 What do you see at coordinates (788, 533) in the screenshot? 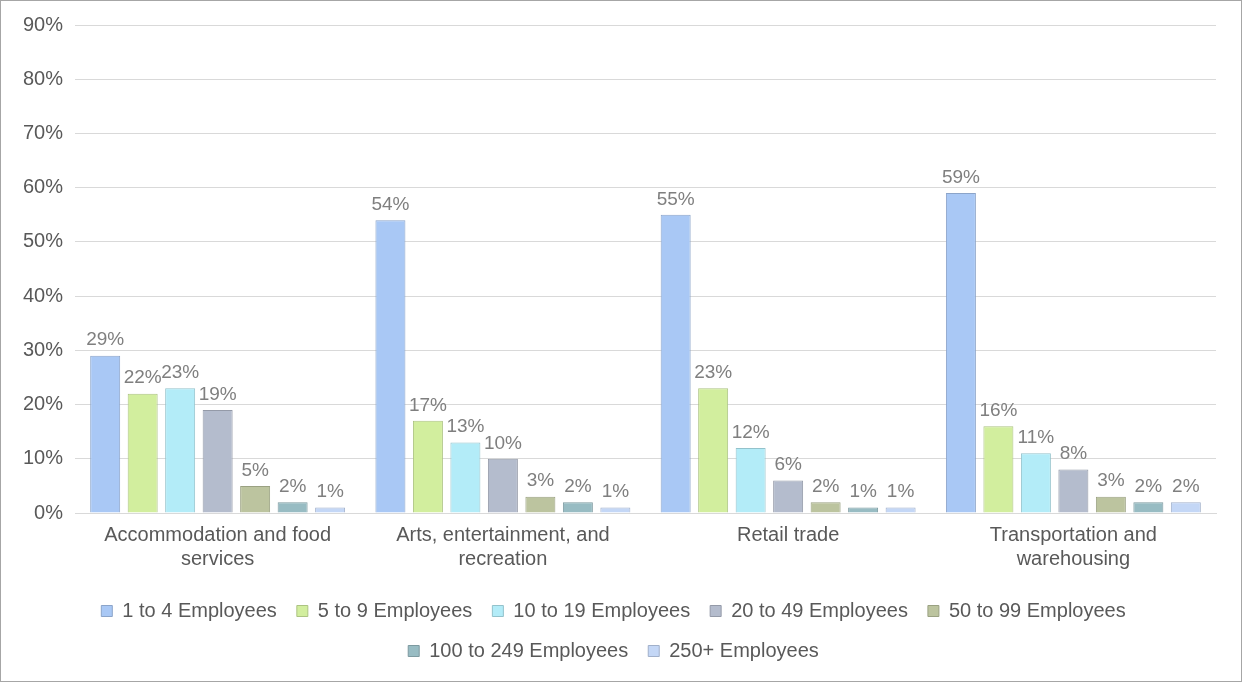
I see `x-tick-label: Retail trade` at bounding box center [788, 533].